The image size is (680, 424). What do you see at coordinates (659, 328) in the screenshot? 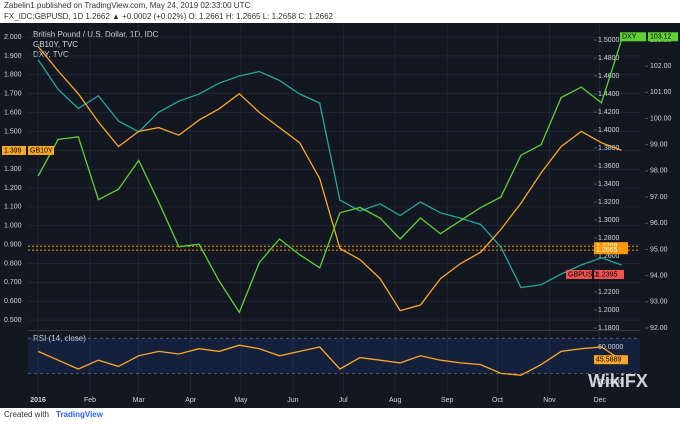
I see `y3-tick-label: 92.00` at bounding box center [659, 328].